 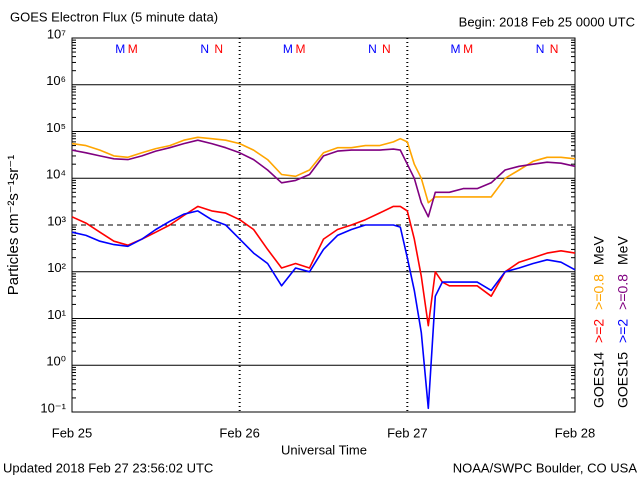 What do you see at coordinates (599, 380) in the screenshot?
I see `legend-group: GOES14` at bounding box center [599, 380].